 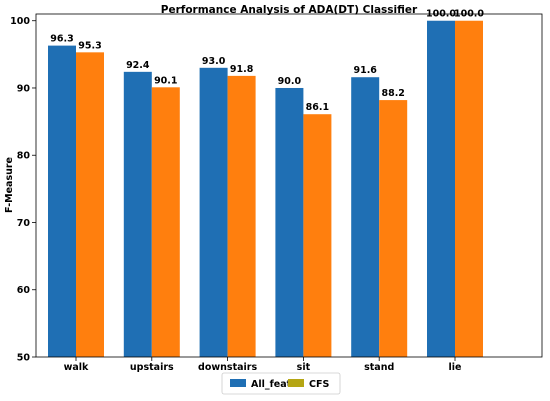 I want to click on x-tick-label-sit: sit, so click(x=304, y=367).